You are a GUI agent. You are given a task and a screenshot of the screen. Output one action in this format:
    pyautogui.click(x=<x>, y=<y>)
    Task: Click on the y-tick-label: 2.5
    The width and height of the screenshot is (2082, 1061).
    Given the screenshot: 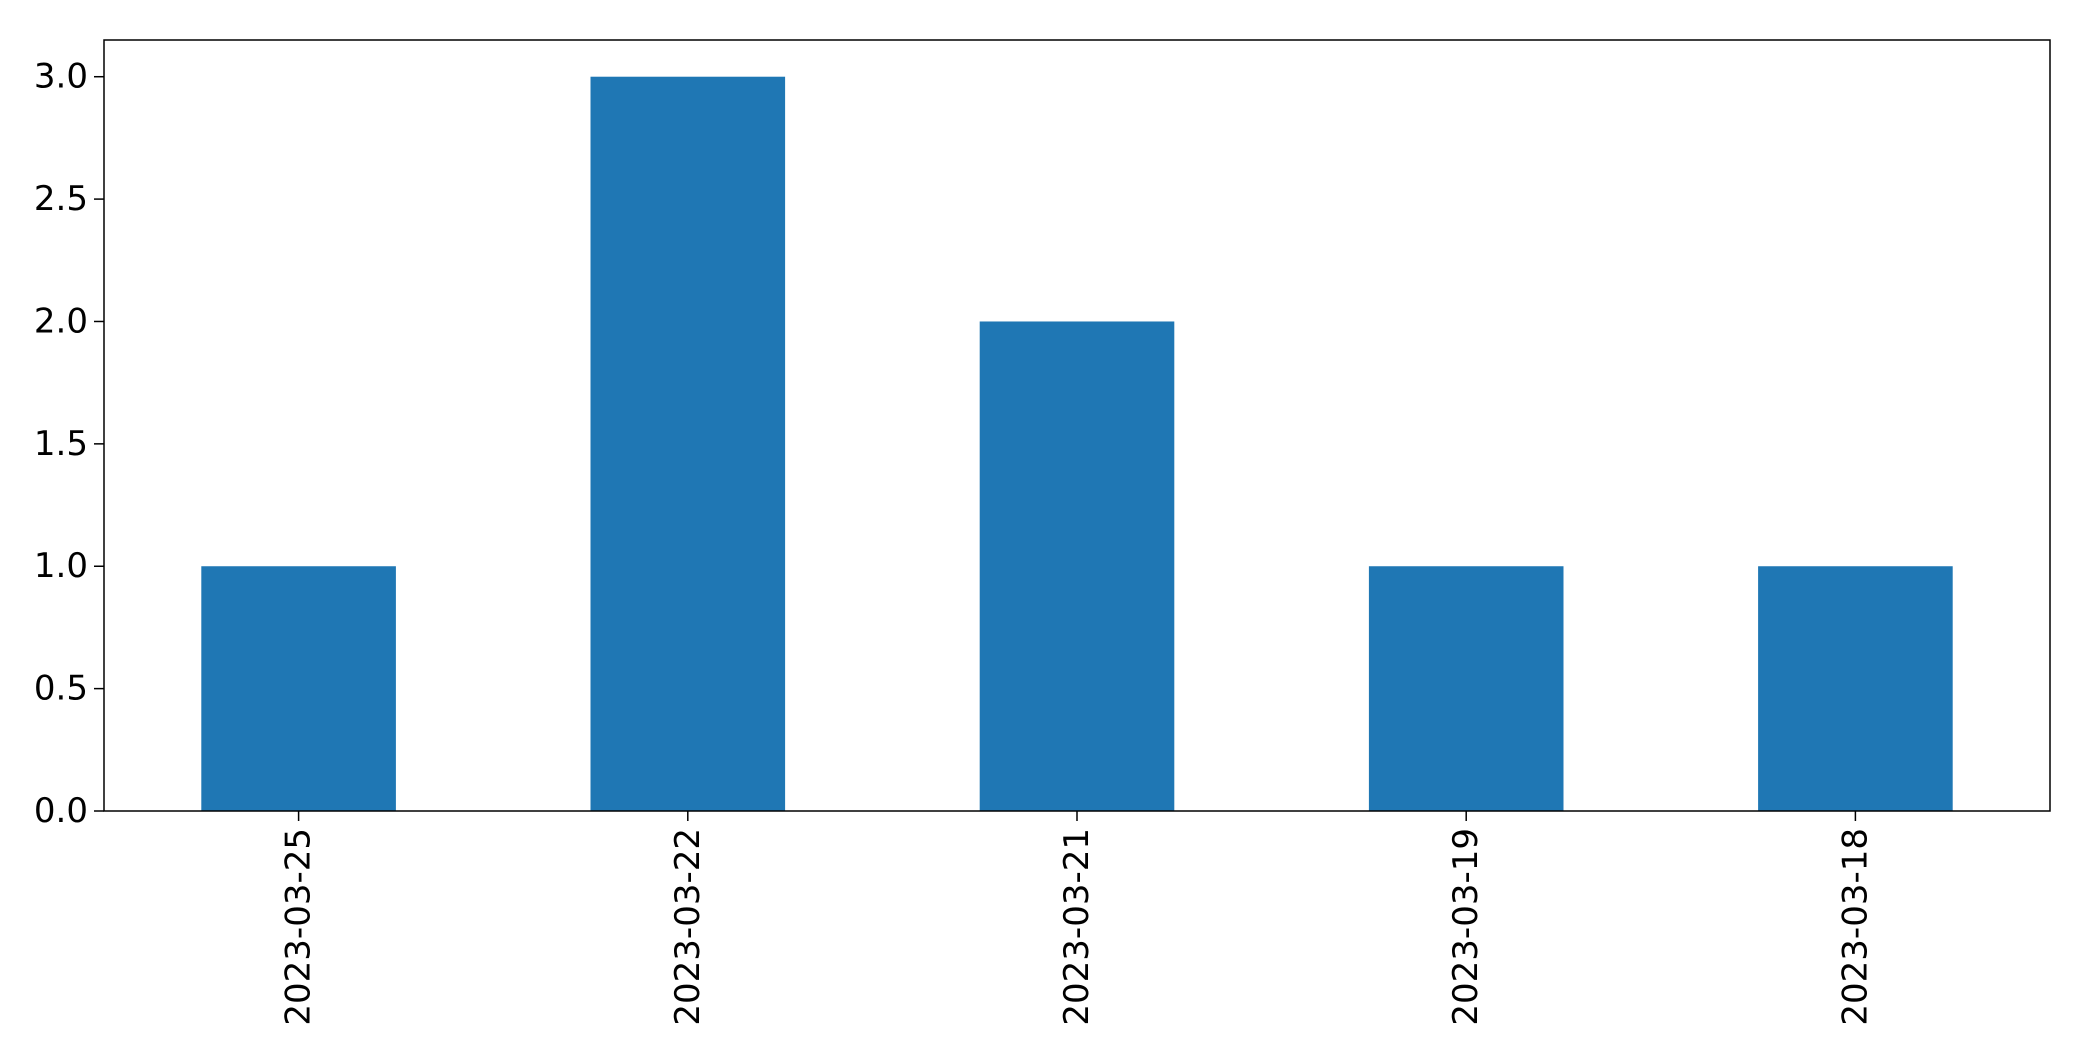 What is the action you would take?
    pyautogui.click(x=61, y=199)
    